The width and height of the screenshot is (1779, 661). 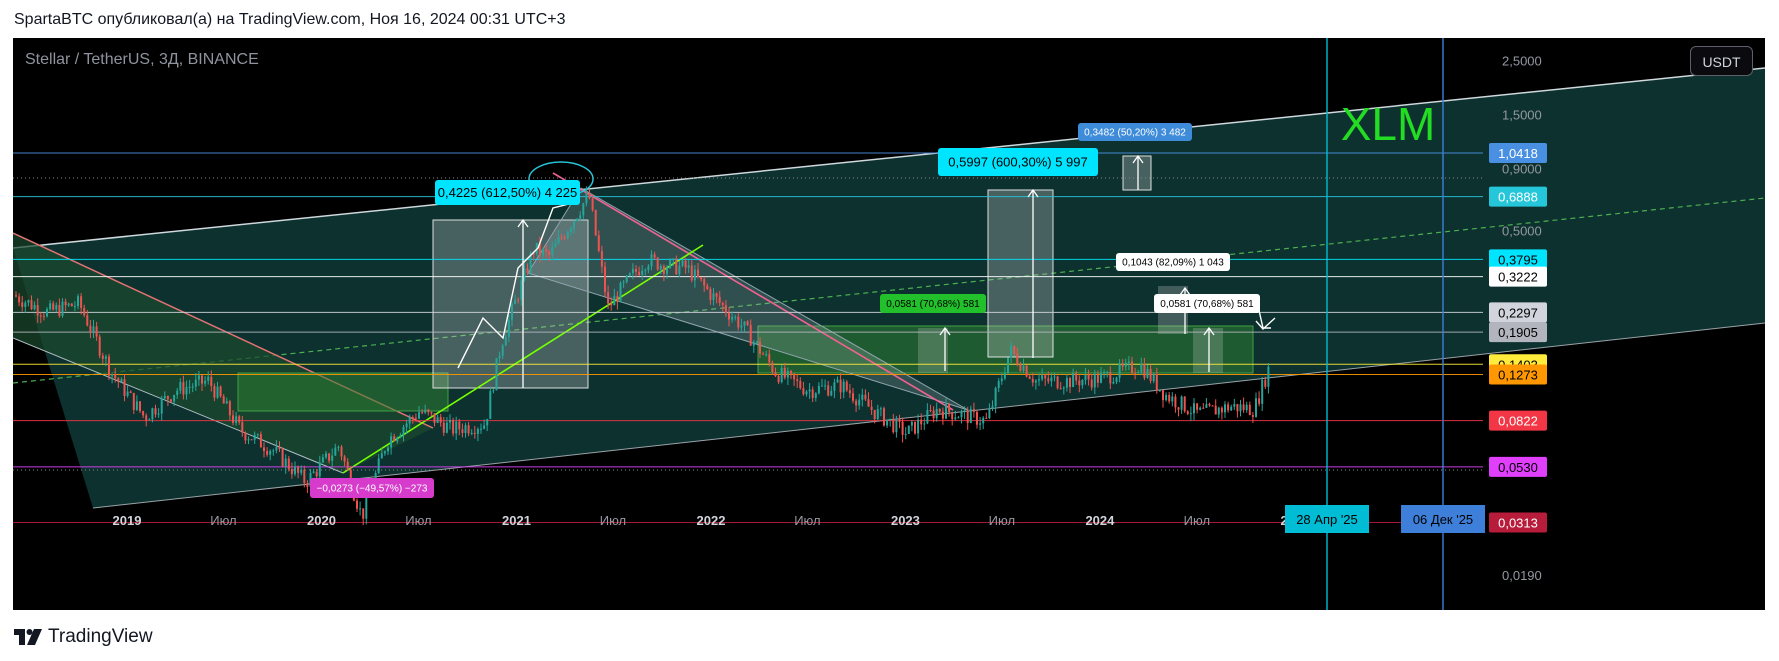 I want to click on x-tick-label: 2019, so click(x=127, y=520).